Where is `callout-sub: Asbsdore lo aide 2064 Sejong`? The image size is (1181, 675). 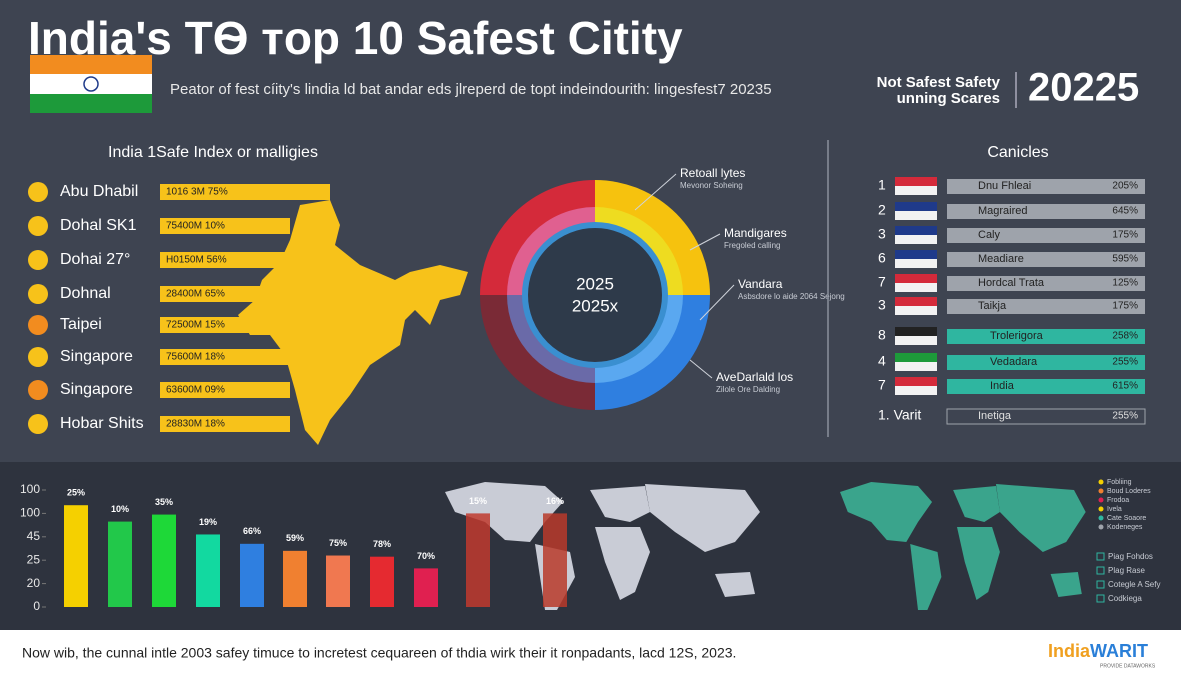
callout-sub: Asbsdore lo aide 2064 Sejong is located at coordinates (791, 296).